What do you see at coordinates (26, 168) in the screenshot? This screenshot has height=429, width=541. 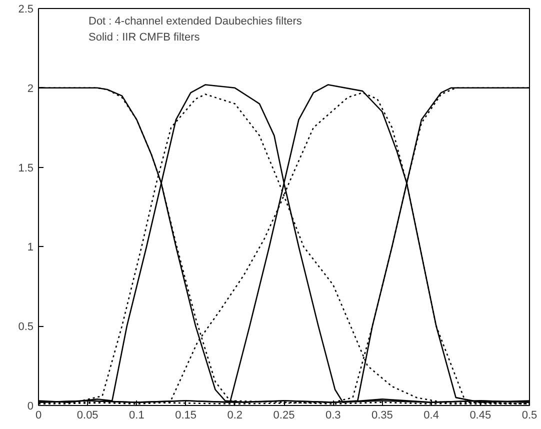 I see `y-tick-label: 1.5` at bounding box center [26, 168].